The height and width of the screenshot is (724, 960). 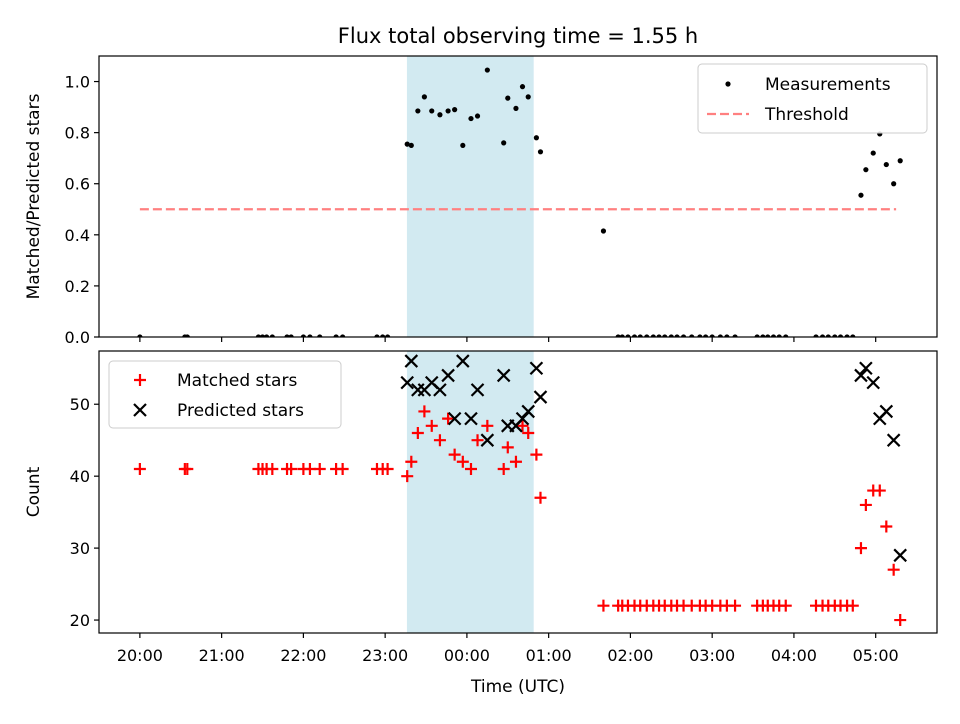 What do you see at coordinates (77, 235) in the screenshot?
I see `y-tick-label: 0.4` at bounding box center [77, 235].